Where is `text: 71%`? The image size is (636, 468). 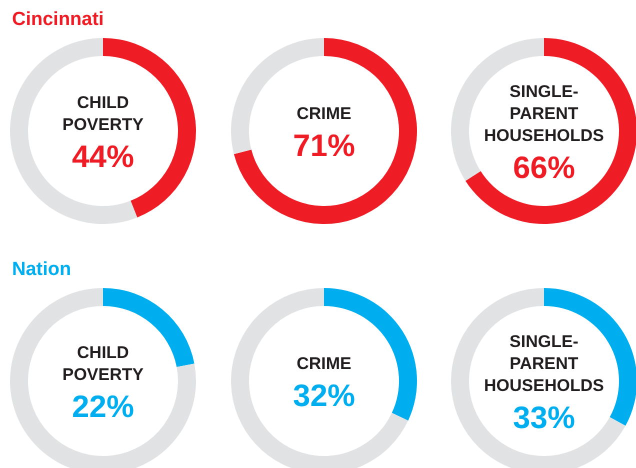 text: 71% is located at coordinates (324, 145).